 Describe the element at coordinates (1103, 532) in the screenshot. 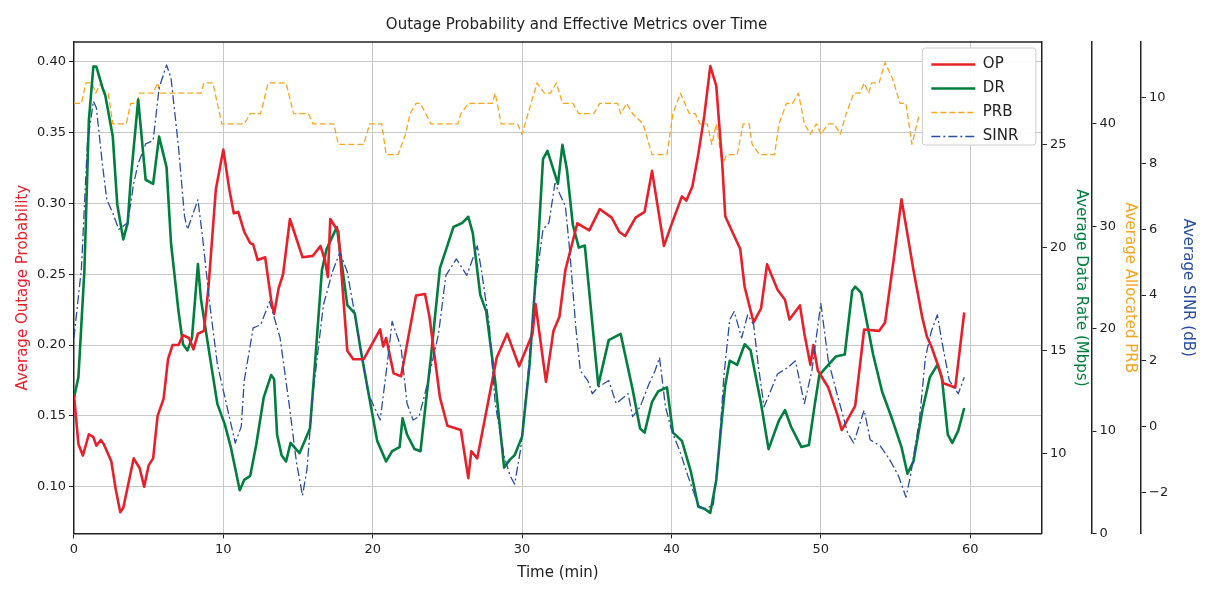

I see `y3-tick-label: 0` at that location.